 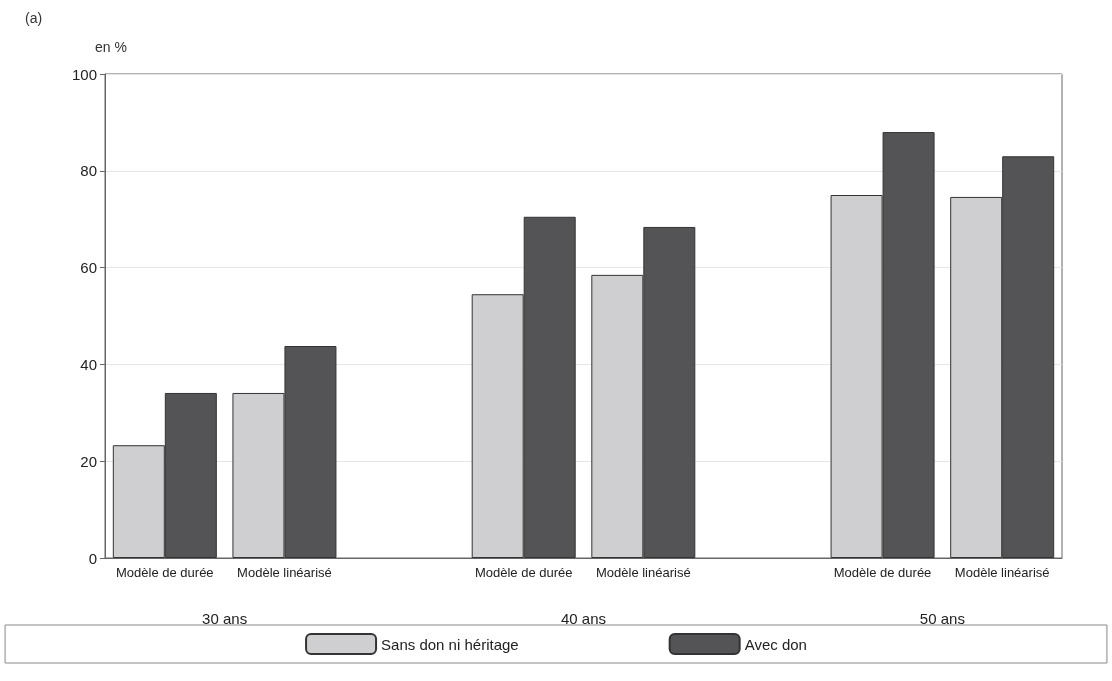 What do you see at coordinates (225, 618) in the screenshot?
I see `text: 30 ans` at bounding box center [225, 618].